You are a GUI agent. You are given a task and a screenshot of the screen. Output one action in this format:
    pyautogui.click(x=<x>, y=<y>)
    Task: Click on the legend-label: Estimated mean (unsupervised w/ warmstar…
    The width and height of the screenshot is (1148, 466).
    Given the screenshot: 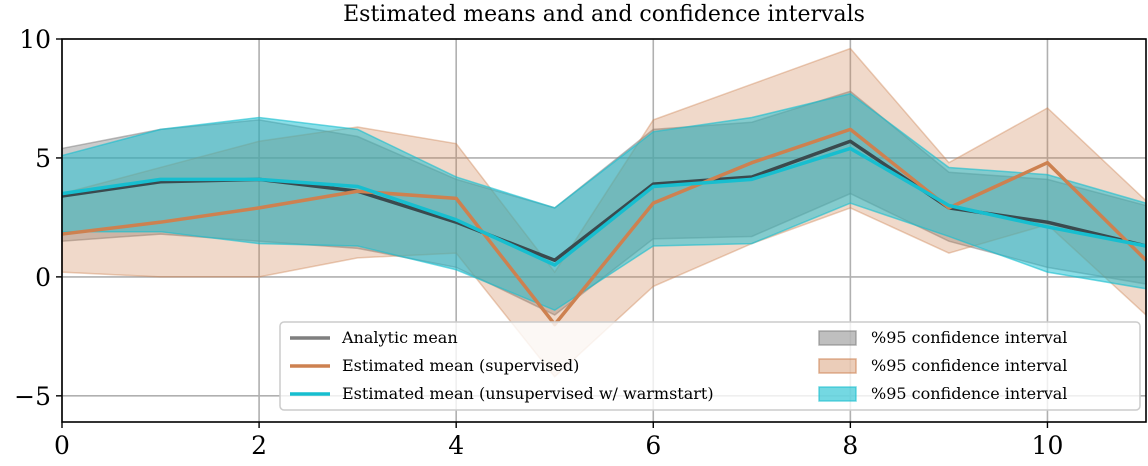 What is the action you would take?
    pyautogui.click(x=528, y=393)
    